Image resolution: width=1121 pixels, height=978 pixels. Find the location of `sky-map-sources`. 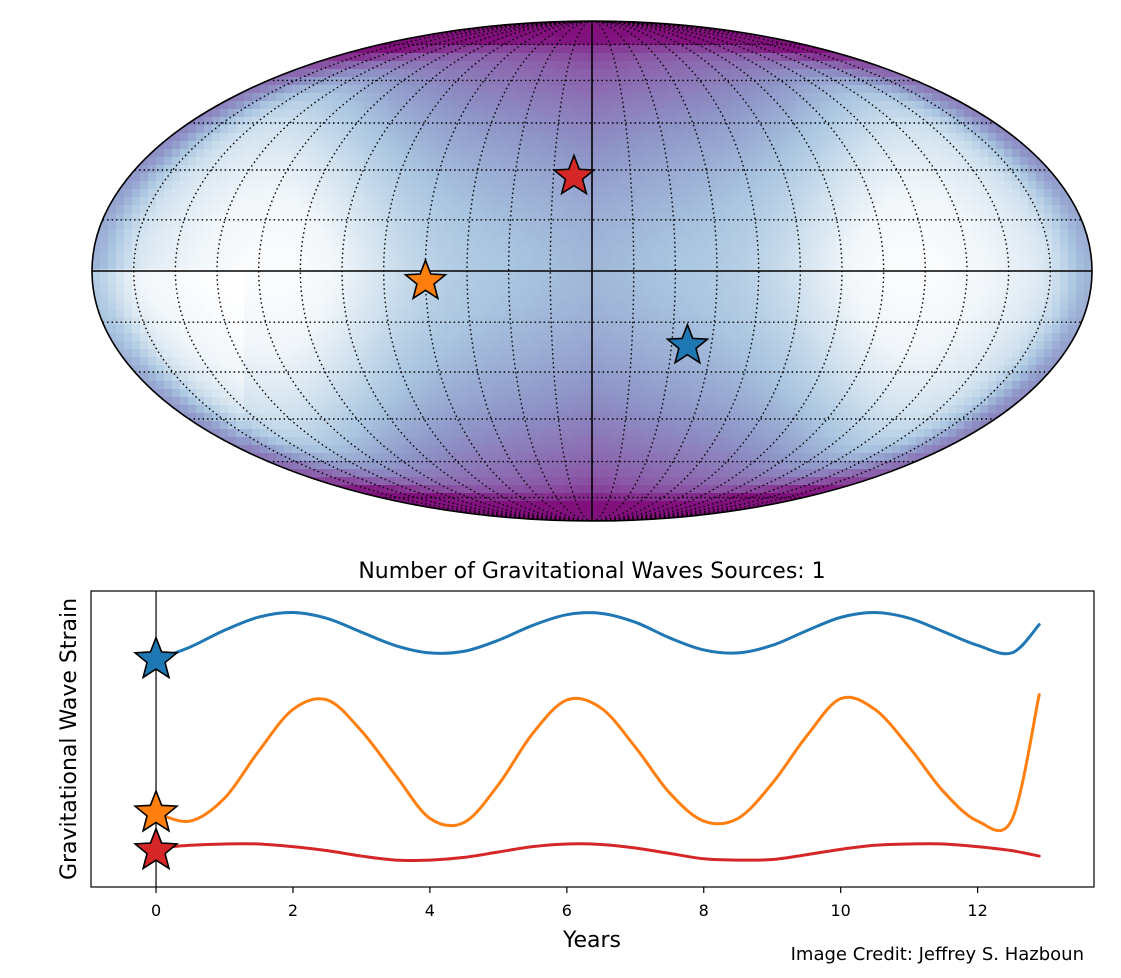

sky-map-sources is located at coordinates (556, 259).